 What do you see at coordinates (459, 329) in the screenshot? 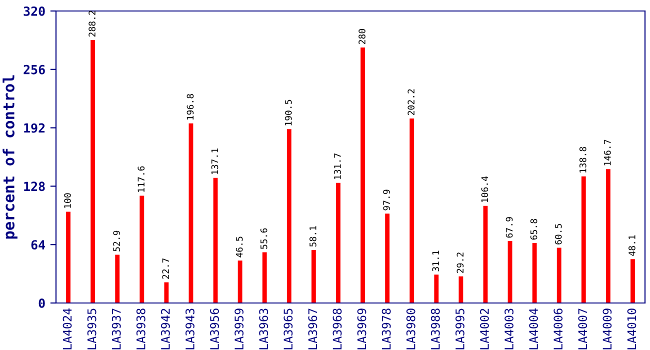
I see `x-tick-label: LA3995` at bounding box center [459, 329].